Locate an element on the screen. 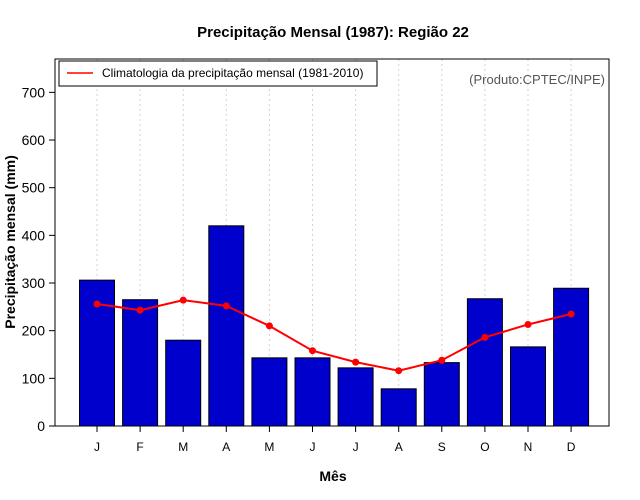 The image size is (640, 500). climatology-line is located at coordinates (334, 335).